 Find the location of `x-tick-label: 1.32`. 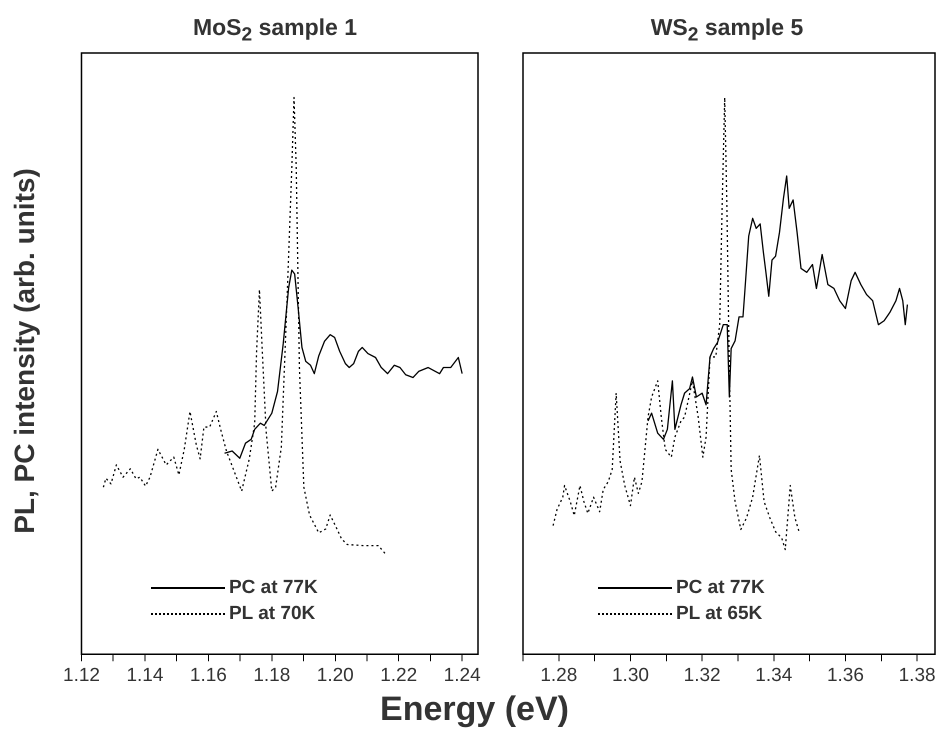

x-tick-label: 1.32 is located at coordinates (702, 675).